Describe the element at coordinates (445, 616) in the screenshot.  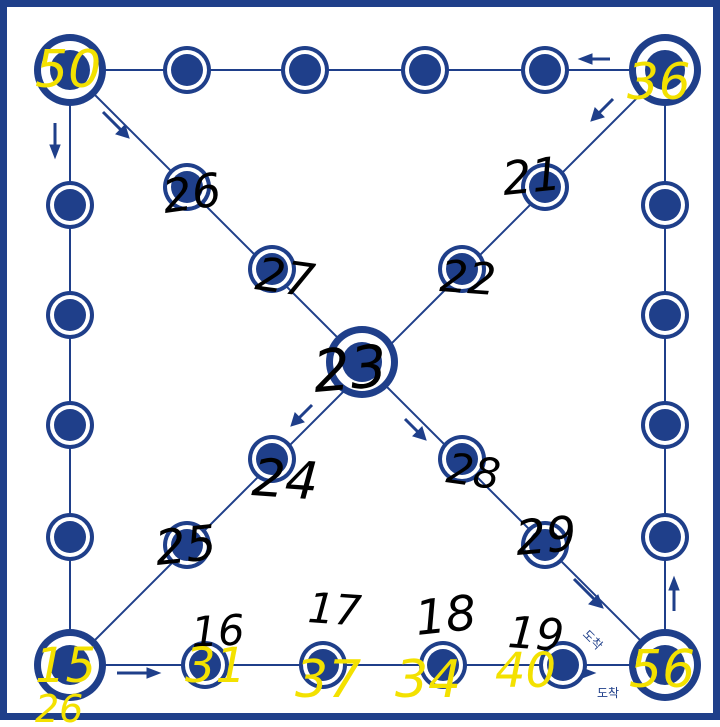
I see `annotation-black-18: 18` at that location.